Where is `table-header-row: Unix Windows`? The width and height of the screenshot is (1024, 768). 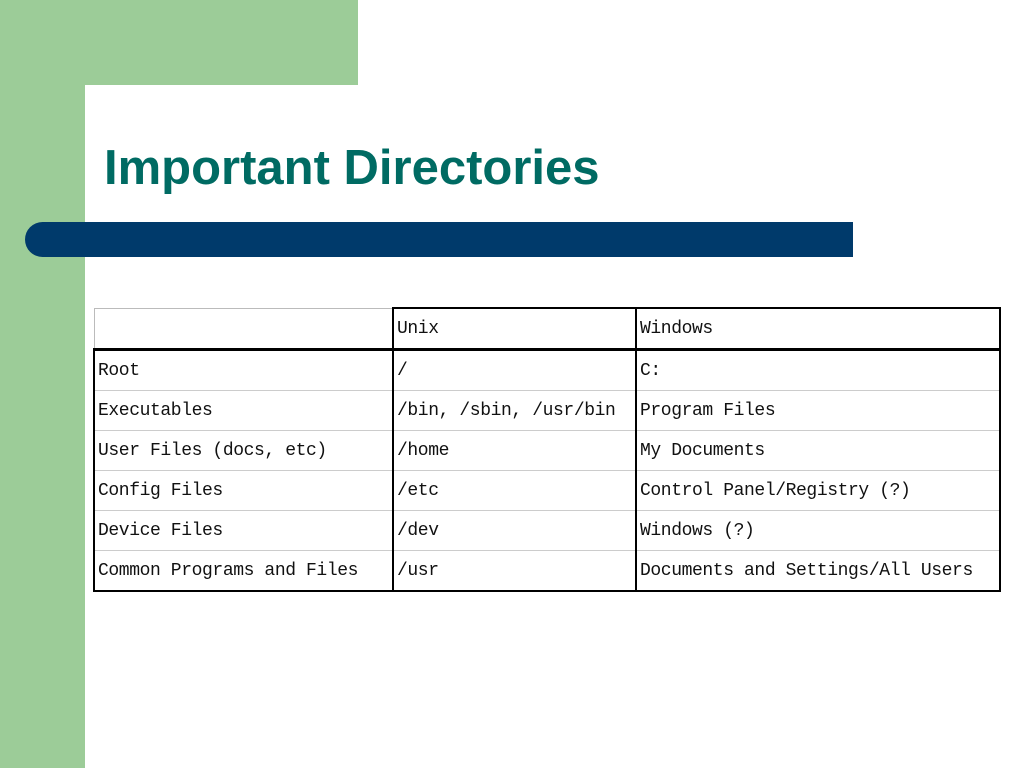
table-header-row: Unix Windows is located at coordinates (547, 329).